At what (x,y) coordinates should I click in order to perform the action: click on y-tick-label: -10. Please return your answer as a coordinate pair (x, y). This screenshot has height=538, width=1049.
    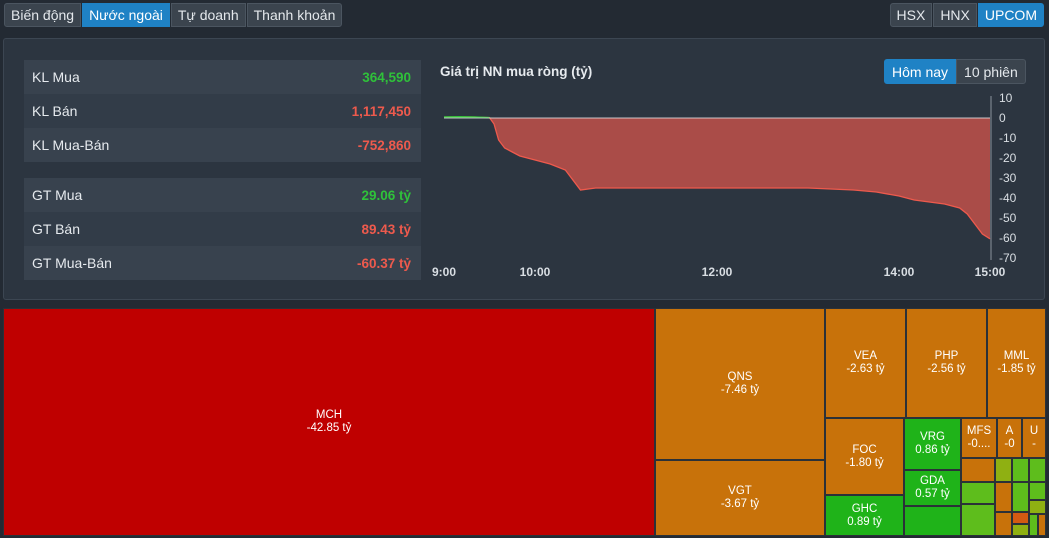
    Looking at the image, I should click on (1008, 138).